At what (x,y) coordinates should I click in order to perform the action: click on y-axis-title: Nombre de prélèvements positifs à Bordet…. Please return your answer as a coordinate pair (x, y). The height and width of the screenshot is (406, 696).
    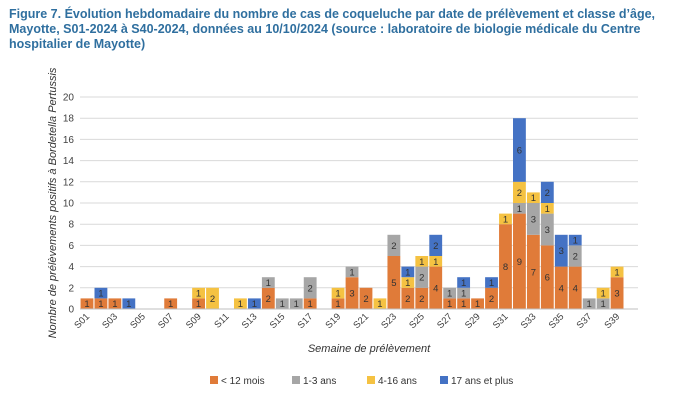
    Looking at the image, I should click on (53, 202).